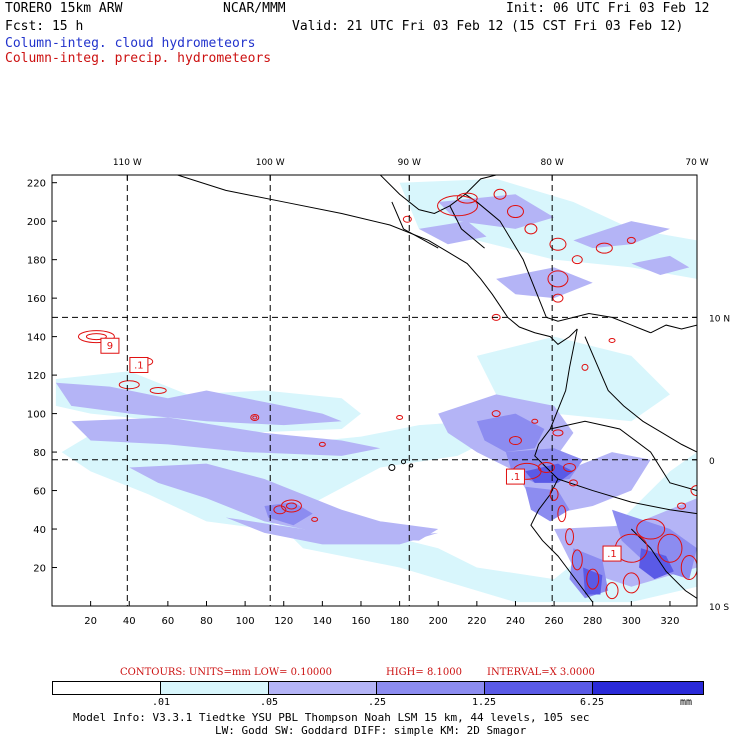  Describe the element at coordinates (476, 621) in the screenshot. I see `x-tick-label: 220` at that location.